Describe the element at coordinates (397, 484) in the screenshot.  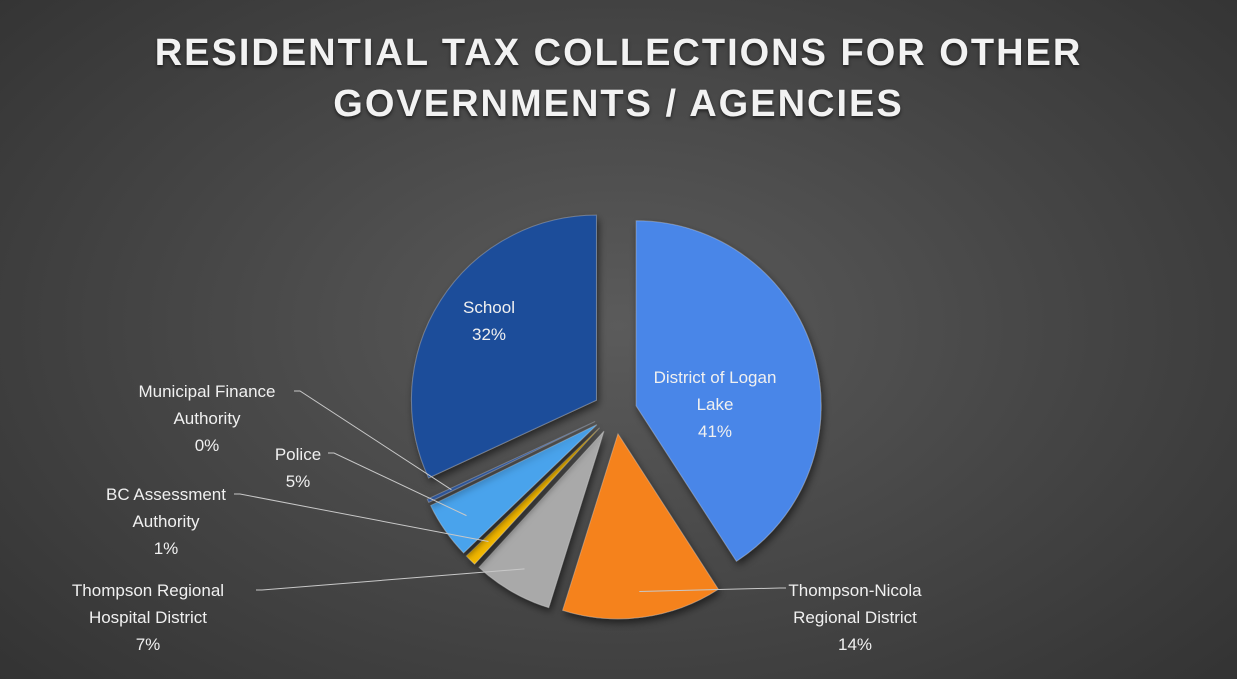
I see `leader-line-police` at that location.